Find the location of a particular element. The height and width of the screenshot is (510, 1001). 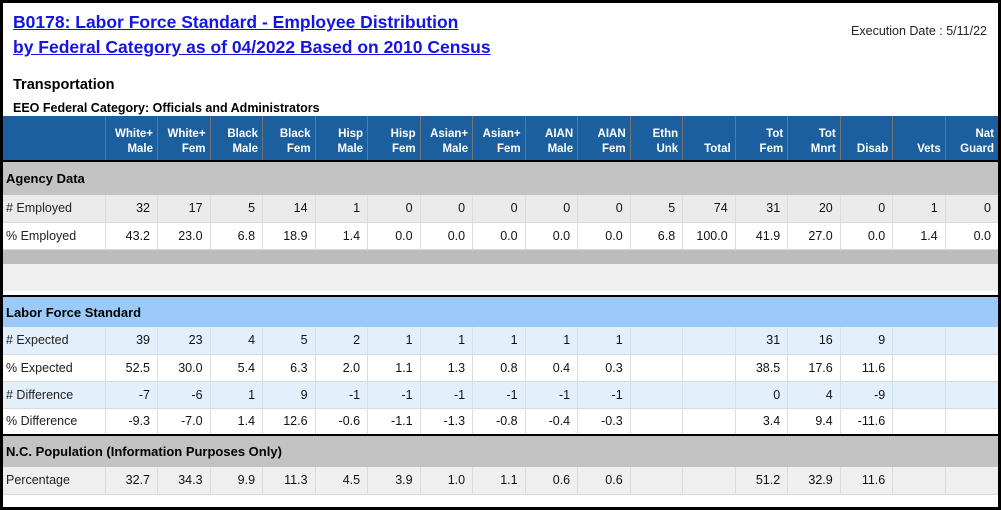

table-cell: -0.6 is located at coordinates (342, 421).